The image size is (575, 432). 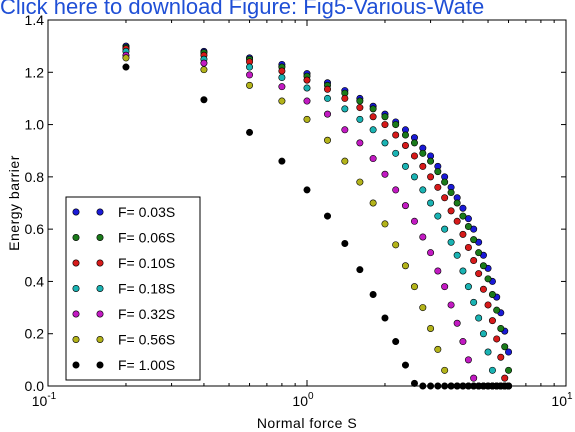 I want to click on y-tick-label: 1.0, so click(x=35, y=125).